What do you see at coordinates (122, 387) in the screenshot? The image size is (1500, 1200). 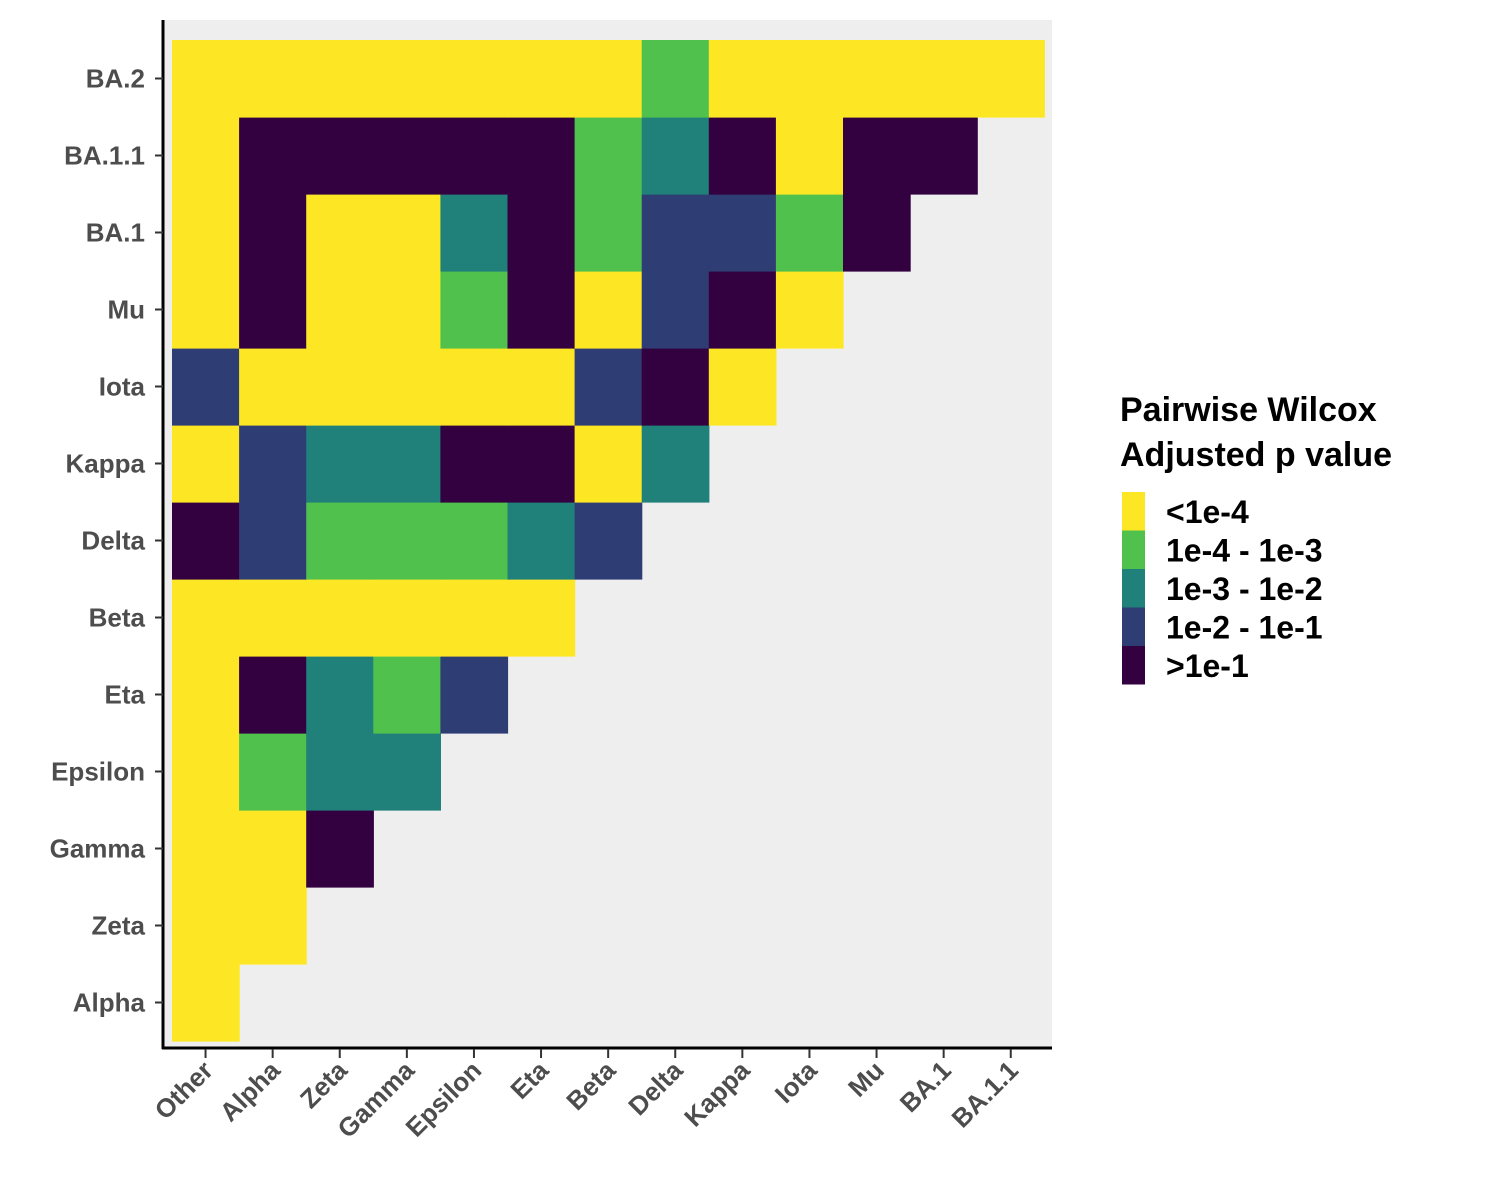 I see `y-tick-label: Iota` at bounding box center [122, 387].